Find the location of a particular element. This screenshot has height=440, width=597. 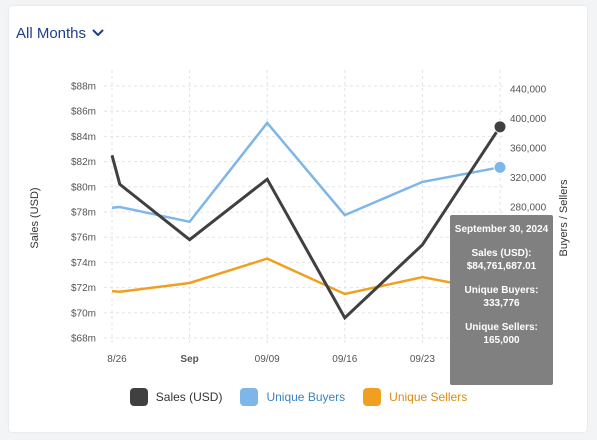

tooltip-buyers-label: Unique Buyers: is located at coordinates (501, 290).